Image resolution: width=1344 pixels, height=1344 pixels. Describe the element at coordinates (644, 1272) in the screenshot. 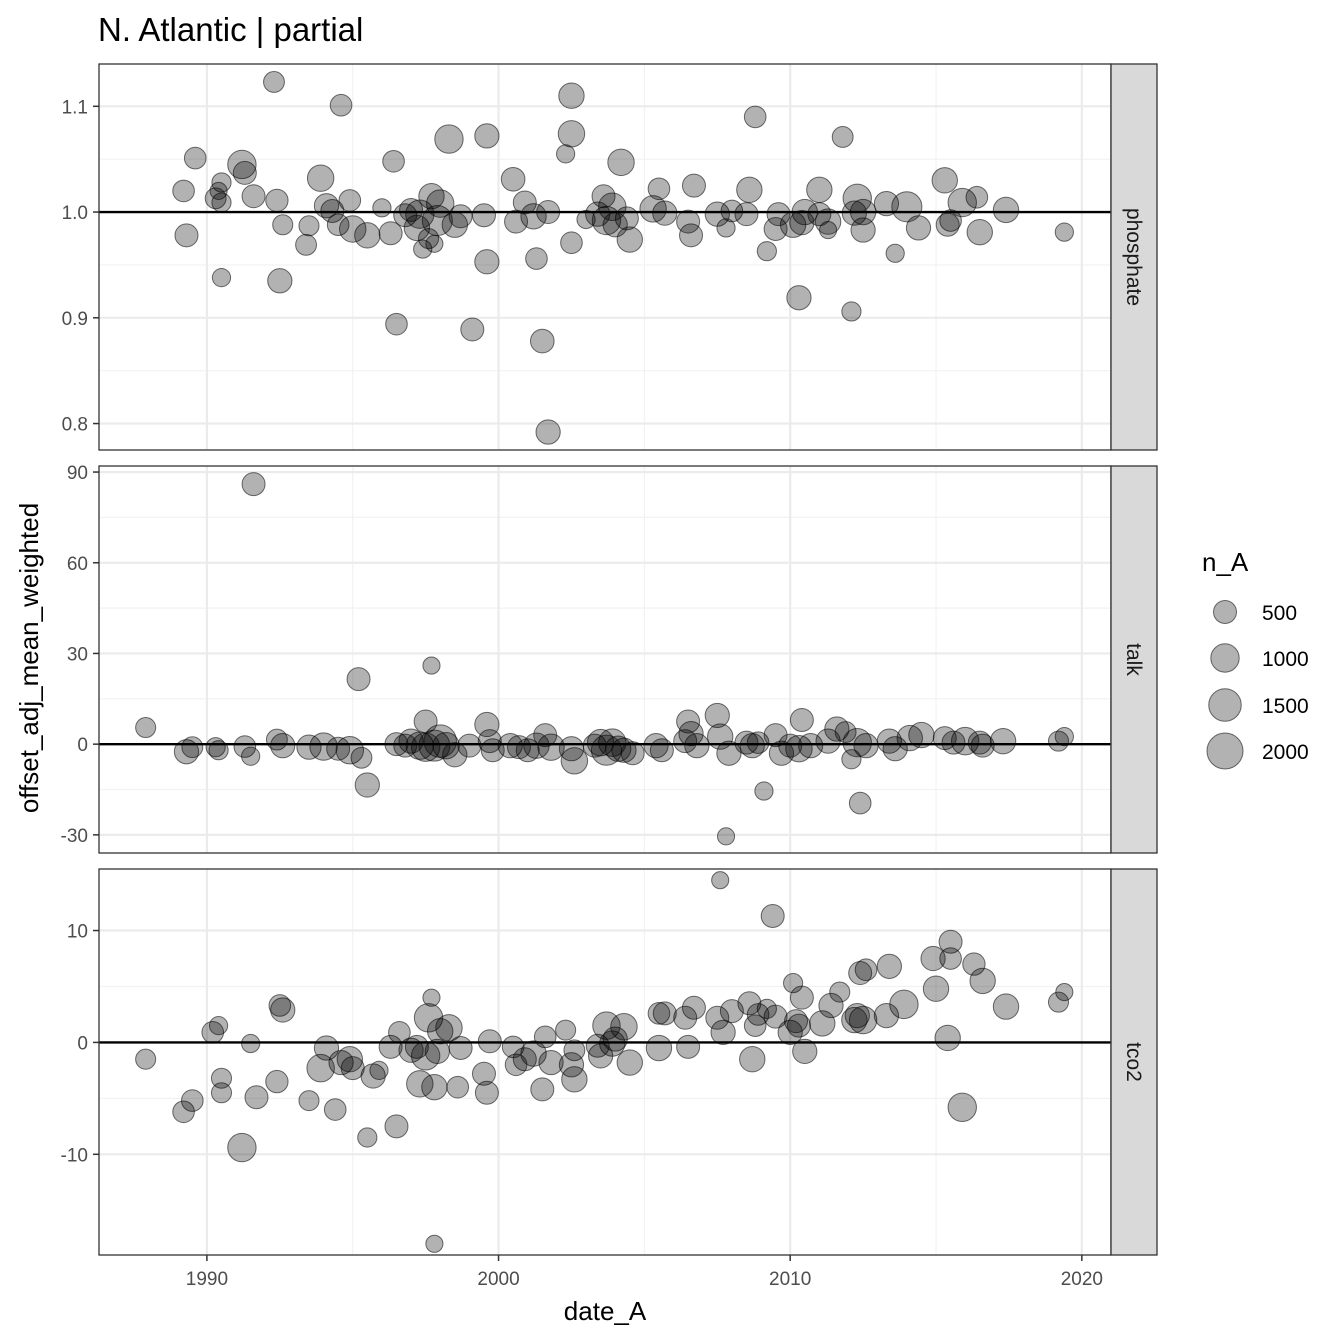

I see `x-axis-ticks: 1990 2000 2010 2020` at that location.